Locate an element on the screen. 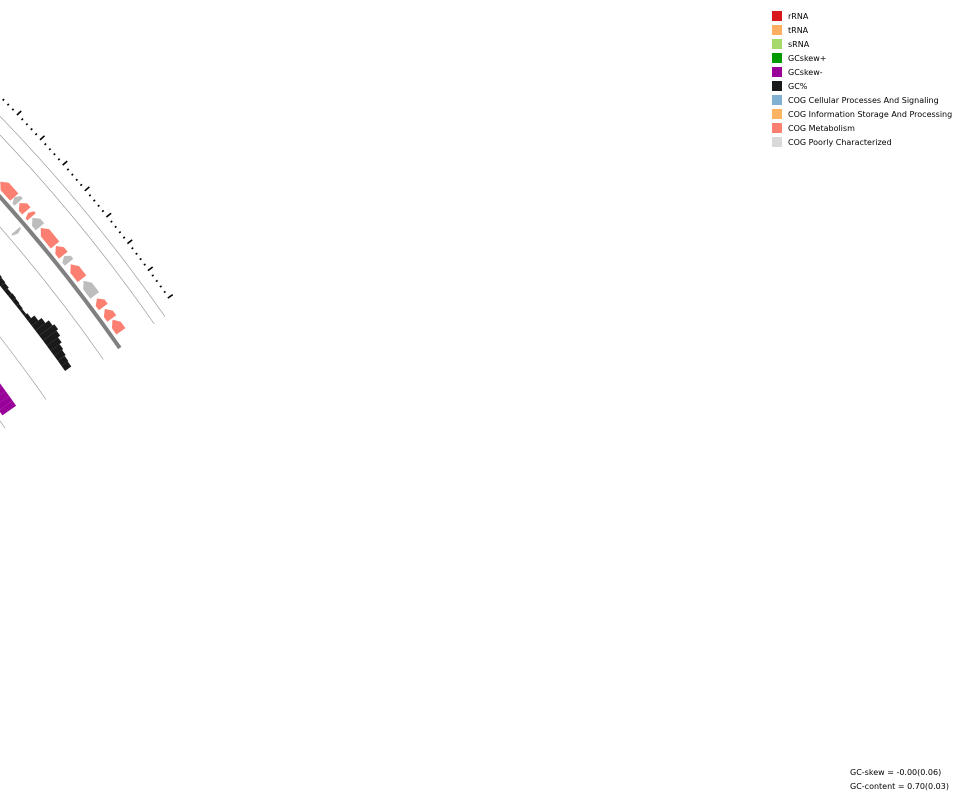 This screenshot has width=960, height=800. legend-swatch-cog-poorly is located at coordinates (777, 142).